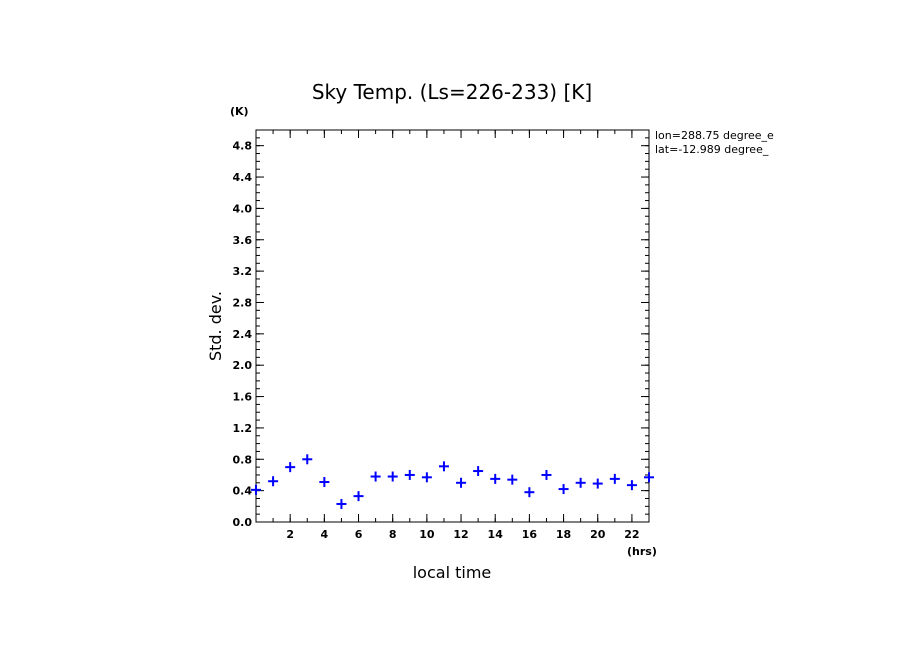  What do you see at coordinates (243, 397) in the screenshot?
I see `y-tick-label: 1.6` at bounding box center [243, 397].